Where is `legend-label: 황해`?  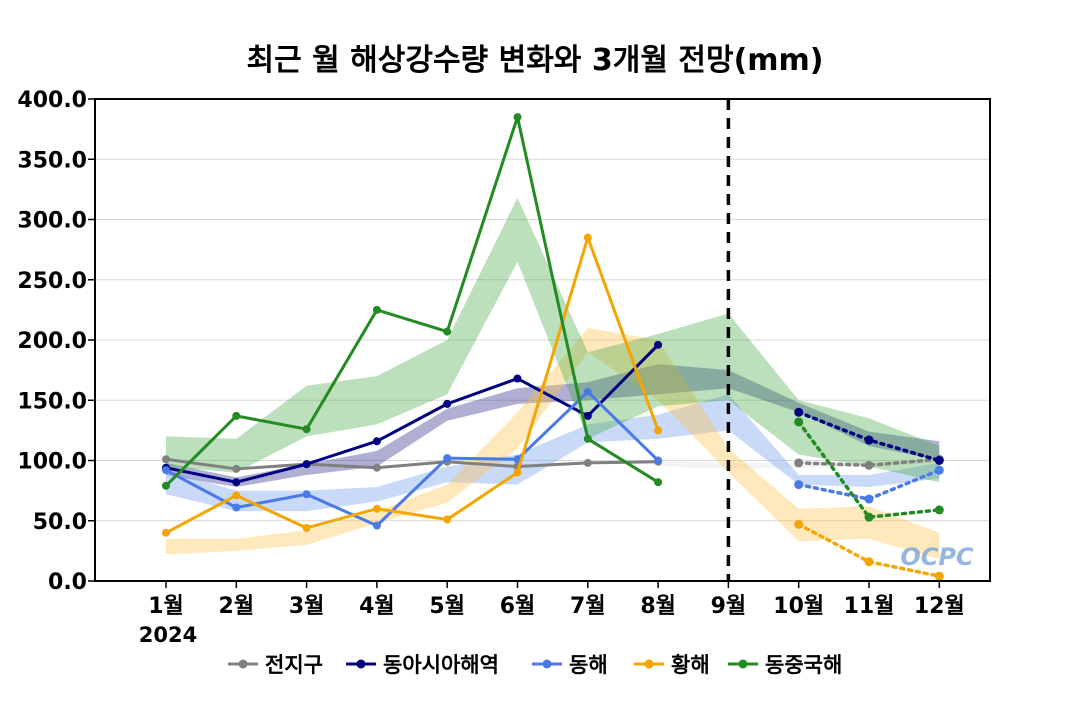
legend-label: 황해 is located at coordinates (690, 665).